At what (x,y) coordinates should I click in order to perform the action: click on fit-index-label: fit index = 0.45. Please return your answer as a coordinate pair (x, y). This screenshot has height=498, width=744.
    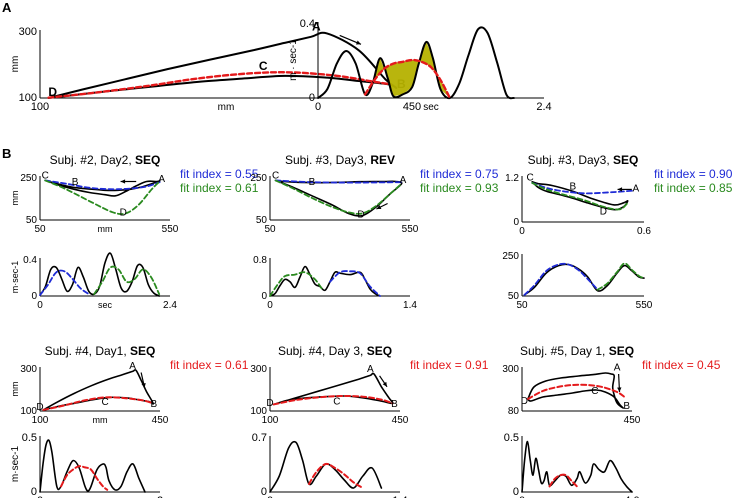
    Looking at the image, I should click on (681, 365).